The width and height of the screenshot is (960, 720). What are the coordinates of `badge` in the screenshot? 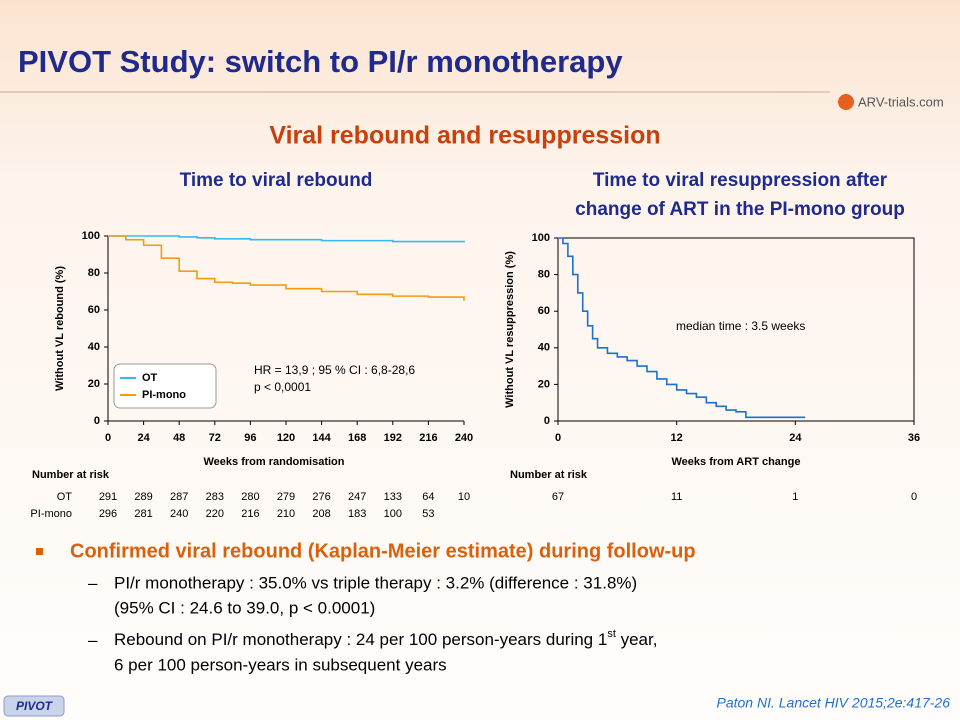 It's located at (34, 706).